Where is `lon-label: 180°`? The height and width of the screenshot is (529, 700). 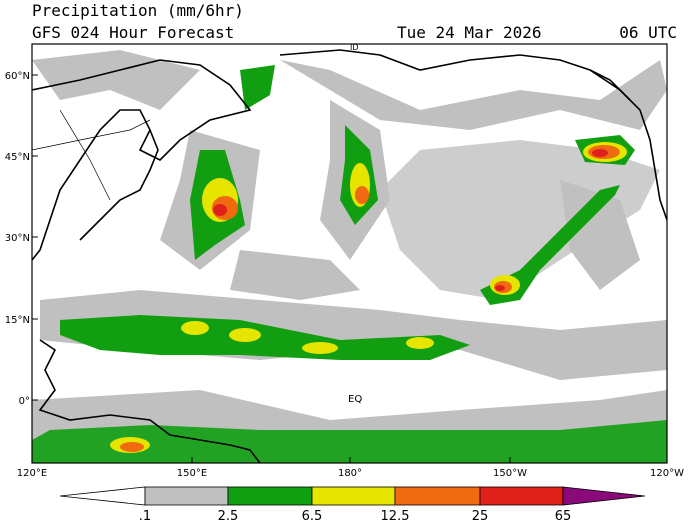
lon-label: 180° is located at coordinates (350, 473).